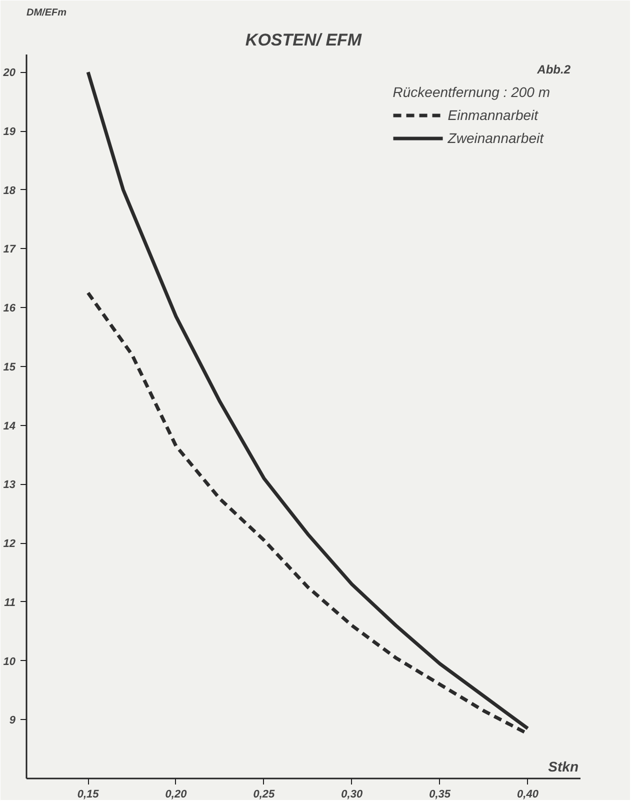 The height and width of the screenshot is (809, 640). I want to click on x-tick-label: 0,25, so click(264, 794).